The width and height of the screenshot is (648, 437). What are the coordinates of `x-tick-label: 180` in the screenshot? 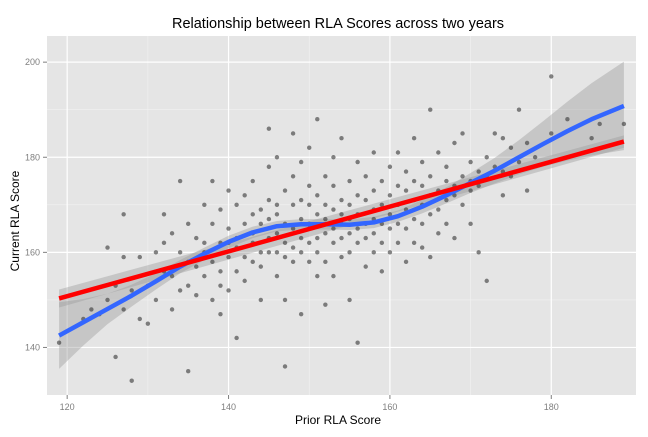 It's located at (551, 407).